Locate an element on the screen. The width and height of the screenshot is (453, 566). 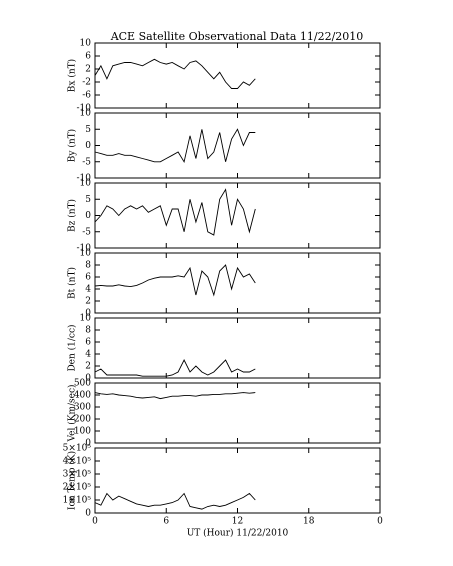
y-axis-label: Bz (nT) is located at coordinates (72, 215).